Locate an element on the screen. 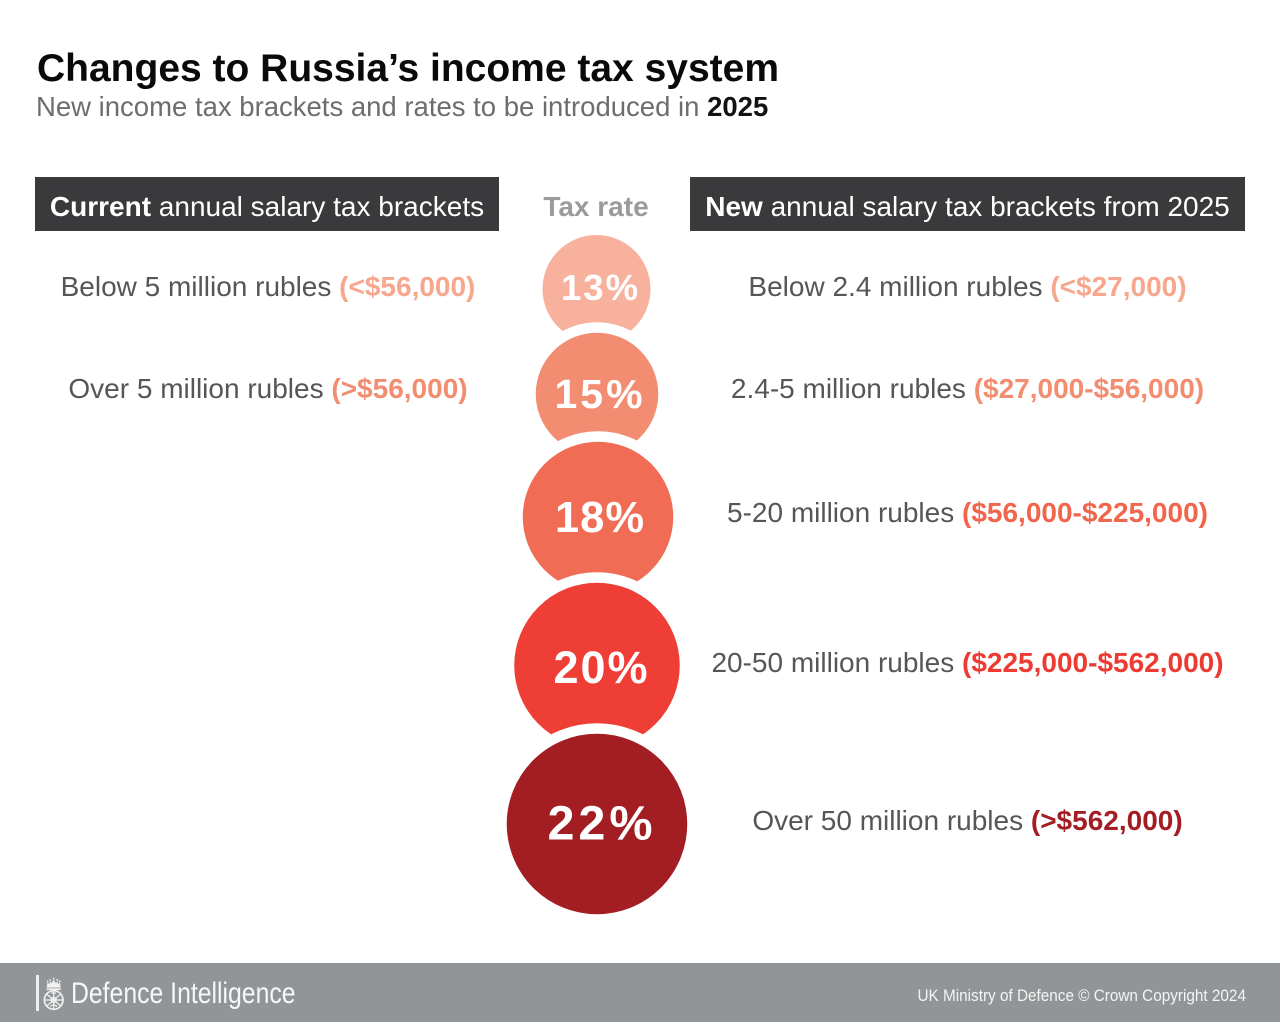 Image resolution: width=1280 pixels, height=1022 pixels. svg-text: 13% is located at coordinates (600, 287).